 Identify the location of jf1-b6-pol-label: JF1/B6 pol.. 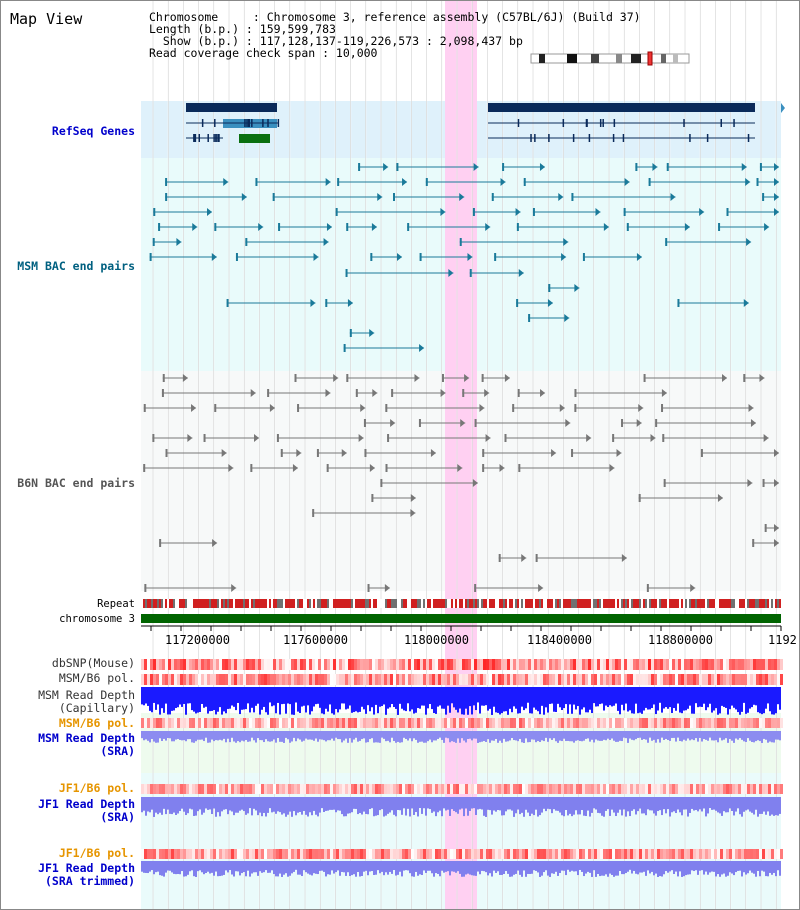
(96, 788).